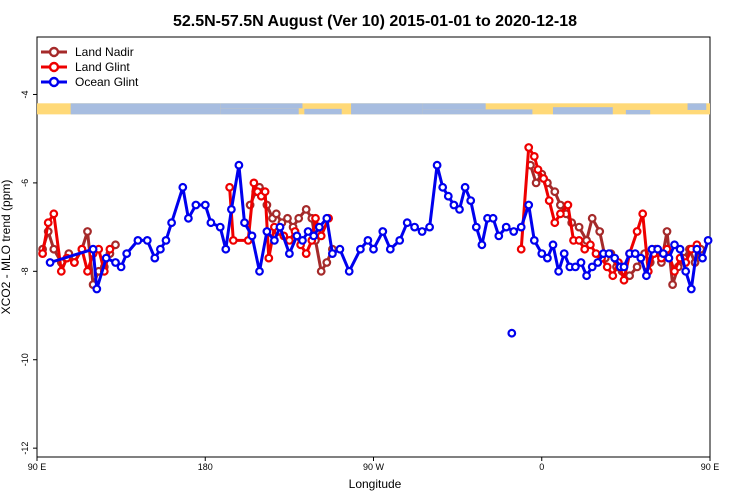  I want to click on x-tick-label-2: 90 W, so click(374, 467).